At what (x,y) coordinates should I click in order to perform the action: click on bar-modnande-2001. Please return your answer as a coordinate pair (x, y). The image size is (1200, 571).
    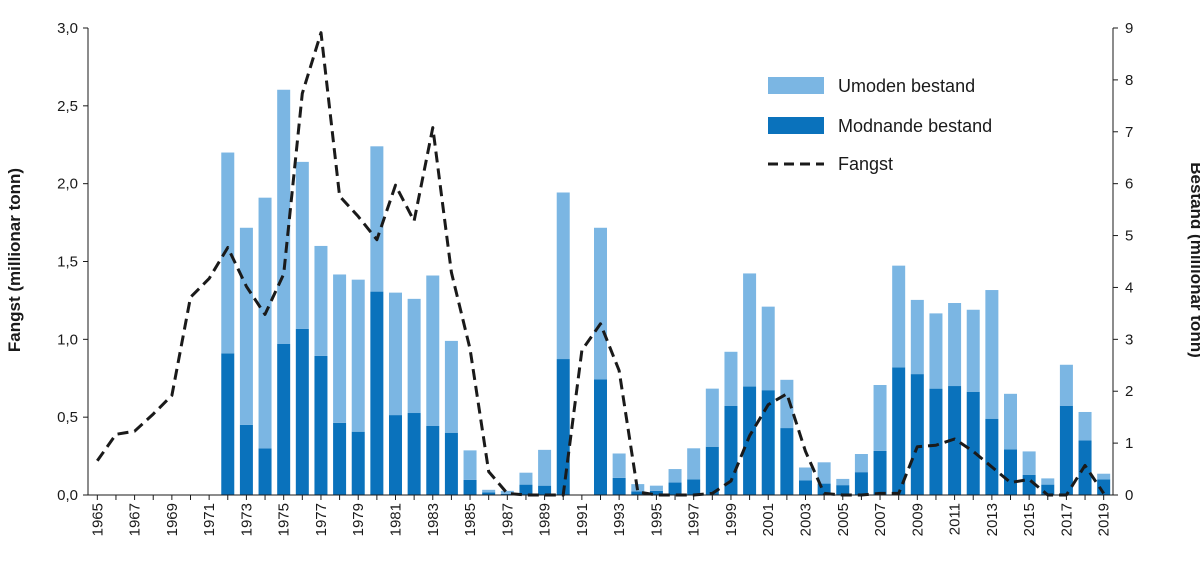
    Looking at the image, I should click on (768, 442).